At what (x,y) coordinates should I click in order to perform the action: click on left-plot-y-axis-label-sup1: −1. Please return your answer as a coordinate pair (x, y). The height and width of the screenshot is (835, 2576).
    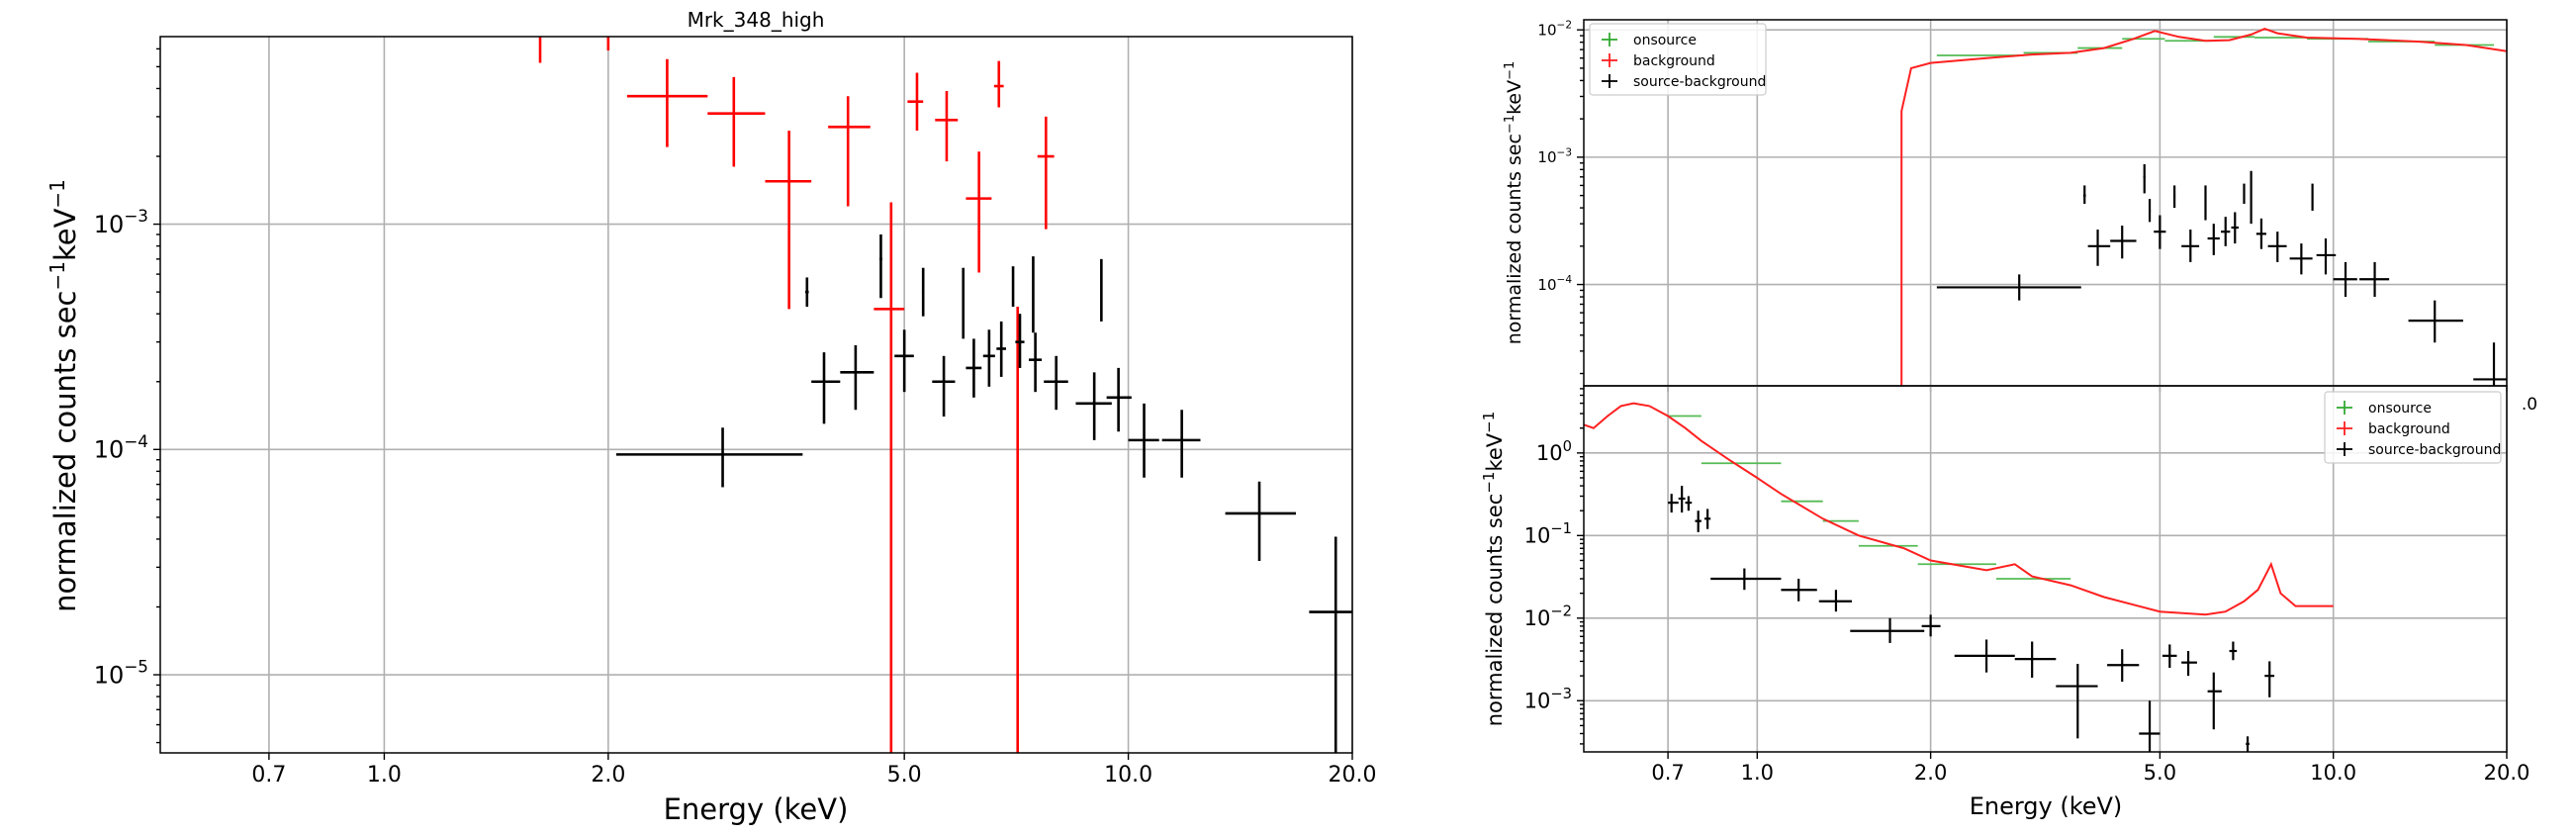
    Looking at the image, I should click on (57, 275).